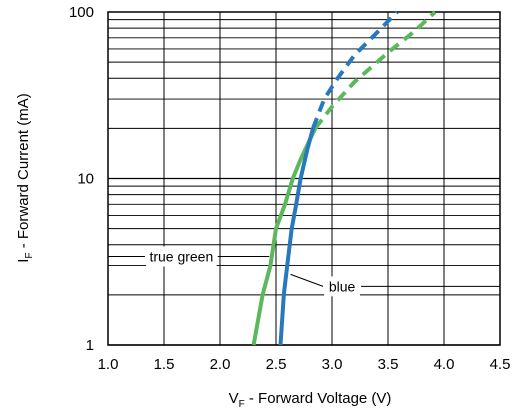 This screenshot has height=413, width=521. What do you see at coordinates (276, 364) in the screenshot?
I see `x-tick-label: 2.5` at bounding box center [276, 364].